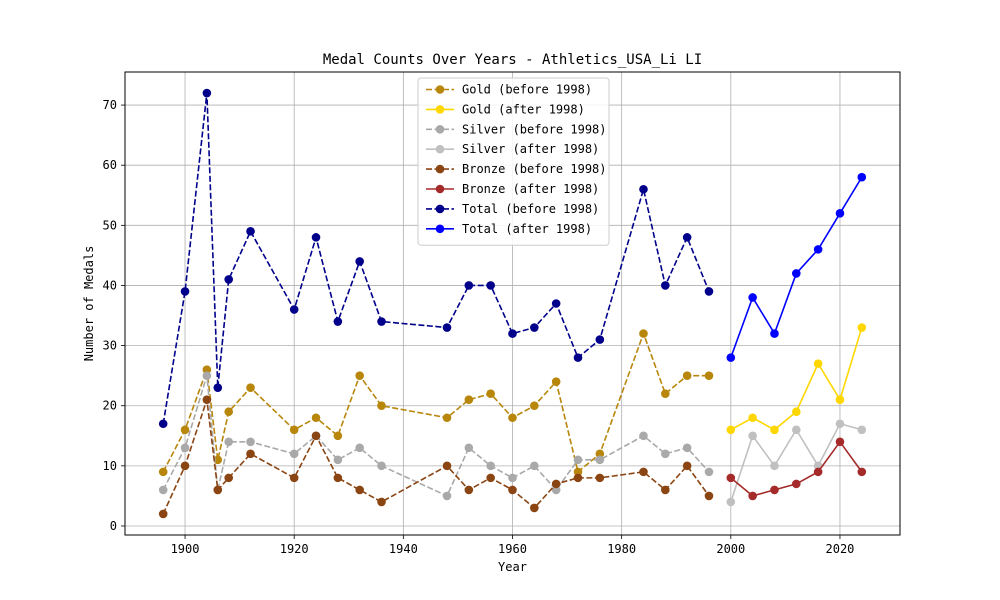 The height and width of the screenshot is (600, 1000). What do you see at coordinates (730, 549) in the screenshot?
I see `x-tick-label: 2000` at bounding box center [730, 549].